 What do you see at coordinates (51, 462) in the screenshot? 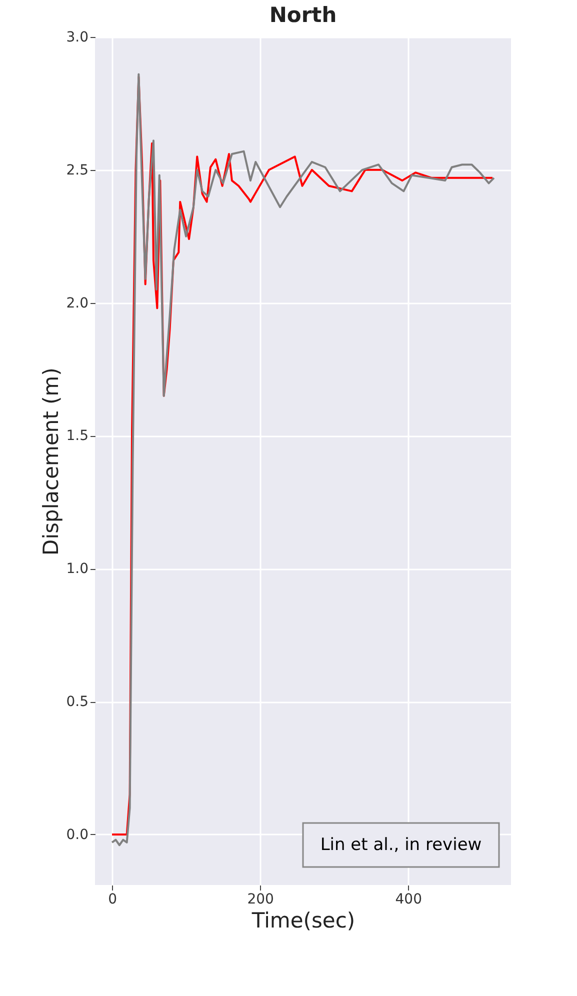
I see `y-axis-title: Displacement (m)` at bounding box center [51, 462].